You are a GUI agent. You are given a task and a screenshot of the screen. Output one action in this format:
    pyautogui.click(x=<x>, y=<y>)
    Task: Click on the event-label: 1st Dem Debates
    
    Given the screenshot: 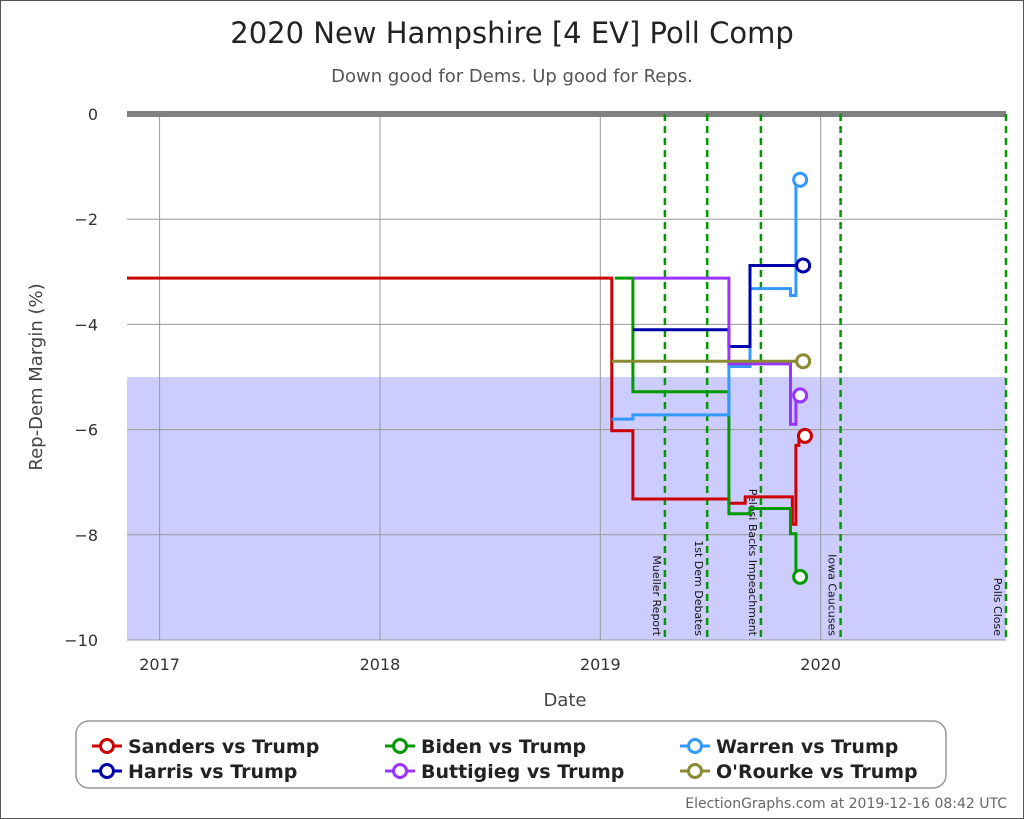 What is the action you would take?
    pyautogui.click(x=698, y=588)
    